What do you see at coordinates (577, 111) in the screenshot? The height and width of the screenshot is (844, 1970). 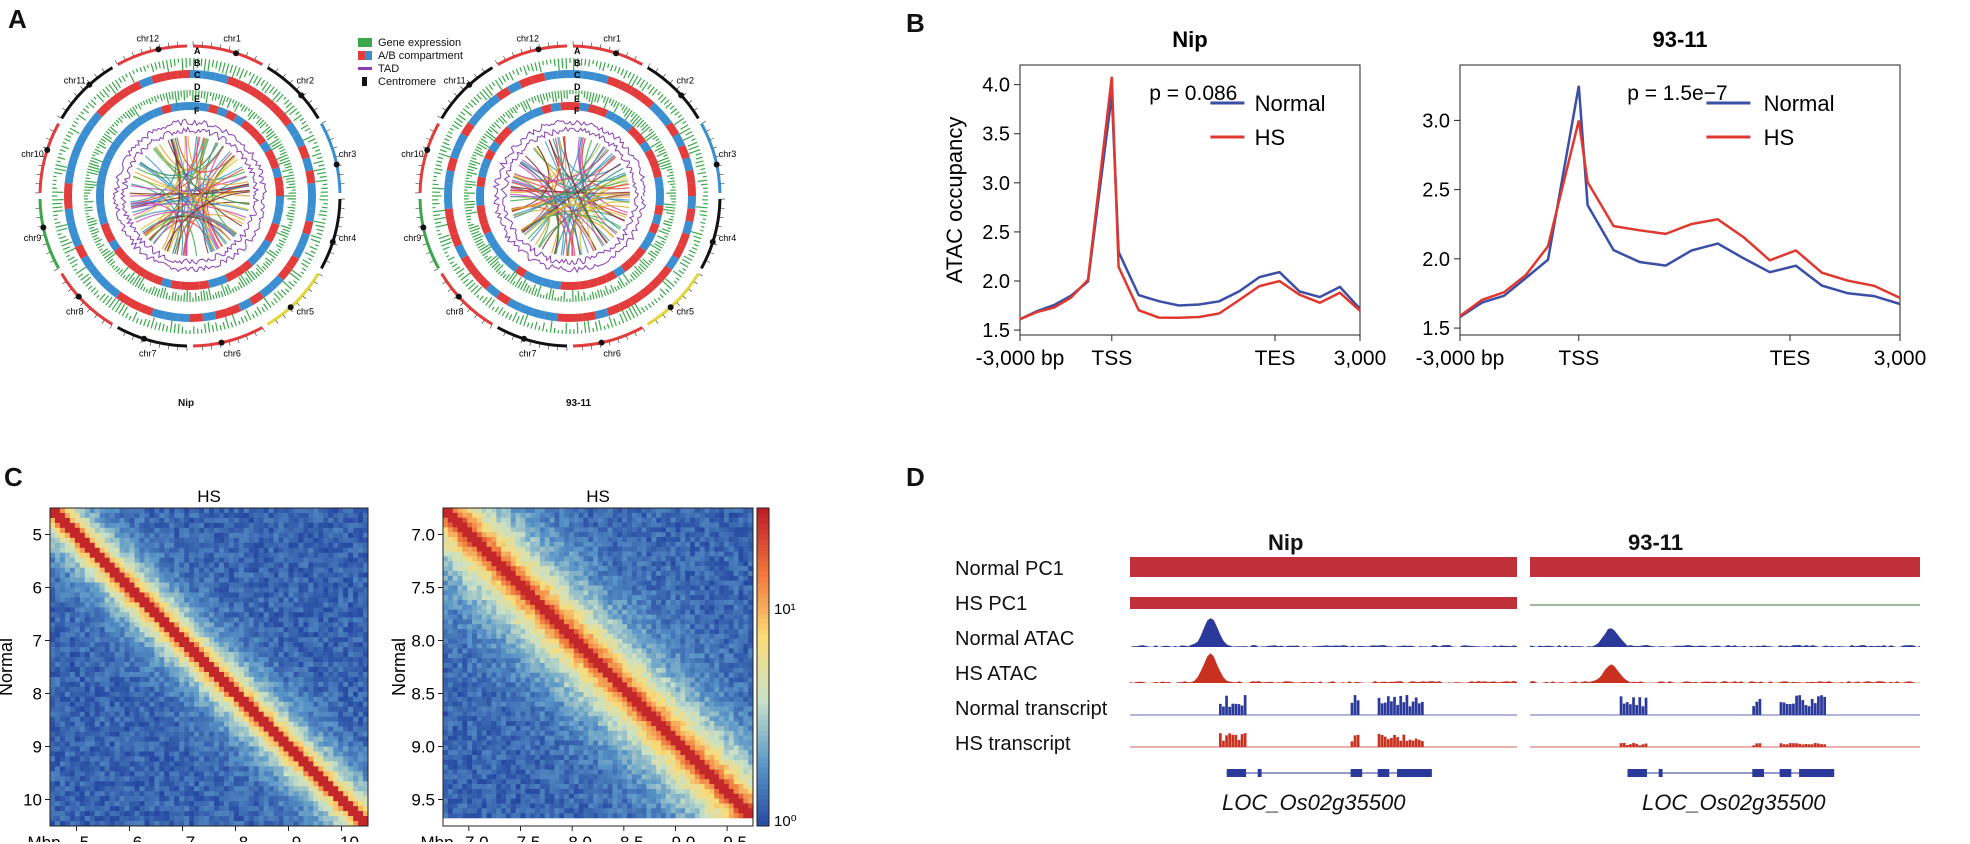 I see `ring-label: F` at bounding box center [577, 111].